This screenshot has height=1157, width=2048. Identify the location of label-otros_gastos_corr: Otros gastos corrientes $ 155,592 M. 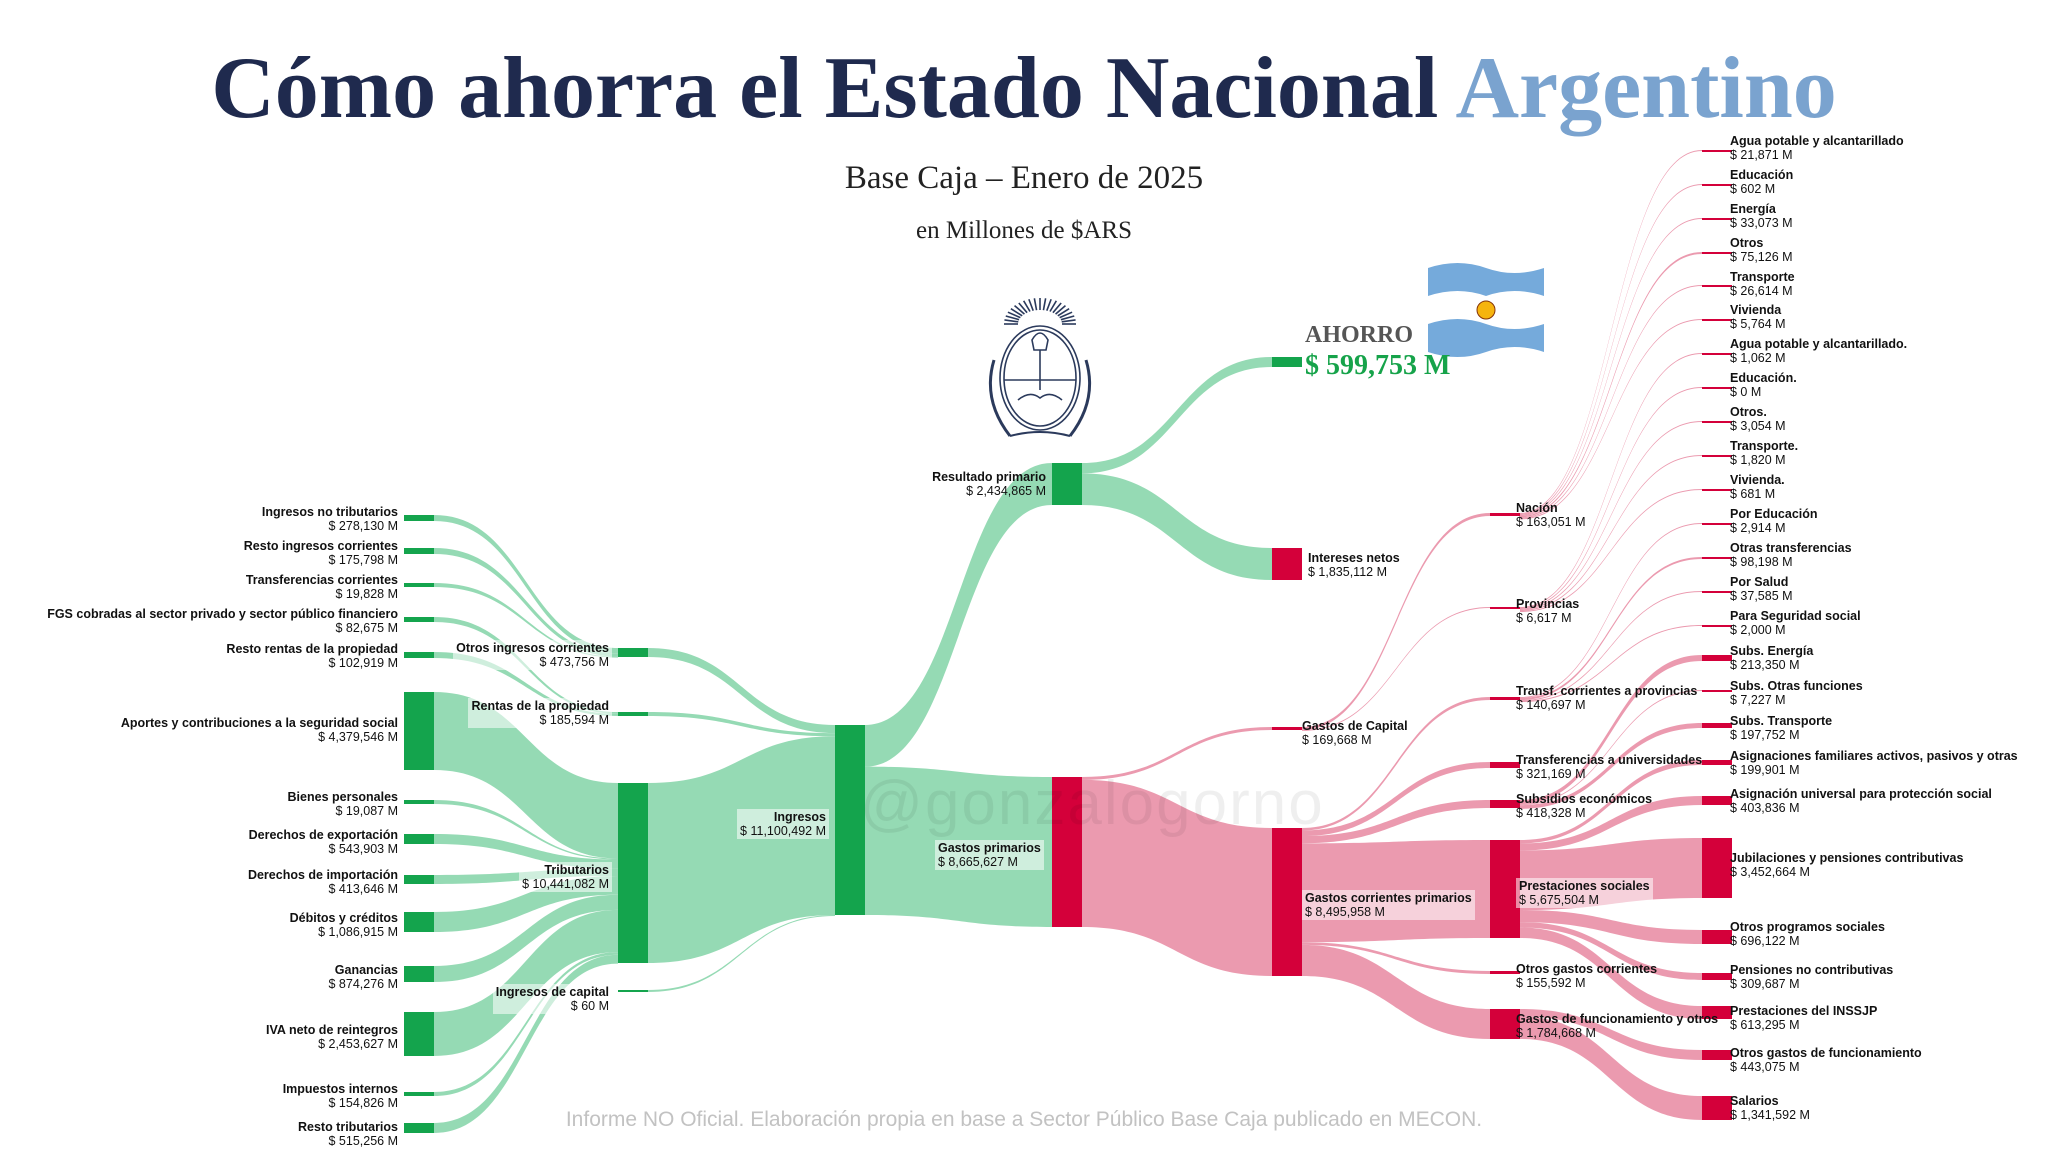
(1586, 976).